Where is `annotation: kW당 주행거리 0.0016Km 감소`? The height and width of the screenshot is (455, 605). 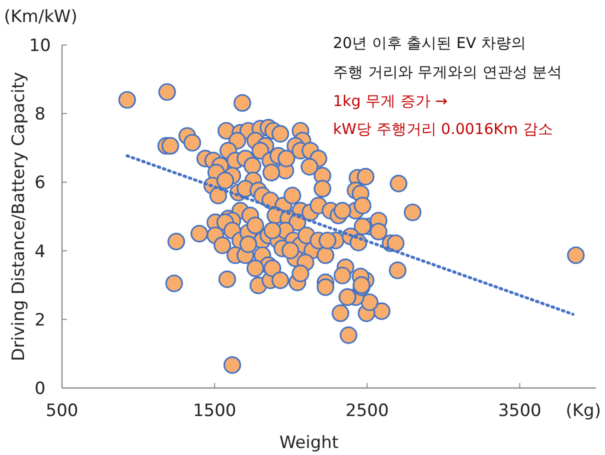
annotation: kW당 주행거리 0.0016Km 감소 is located at coordinates (443, 129).